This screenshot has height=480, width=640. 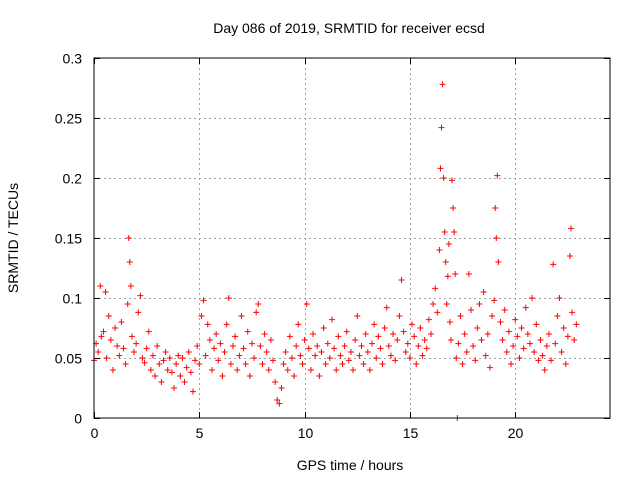 I want to click on y-tick-label: 0.25, so click(x=68, y=119).